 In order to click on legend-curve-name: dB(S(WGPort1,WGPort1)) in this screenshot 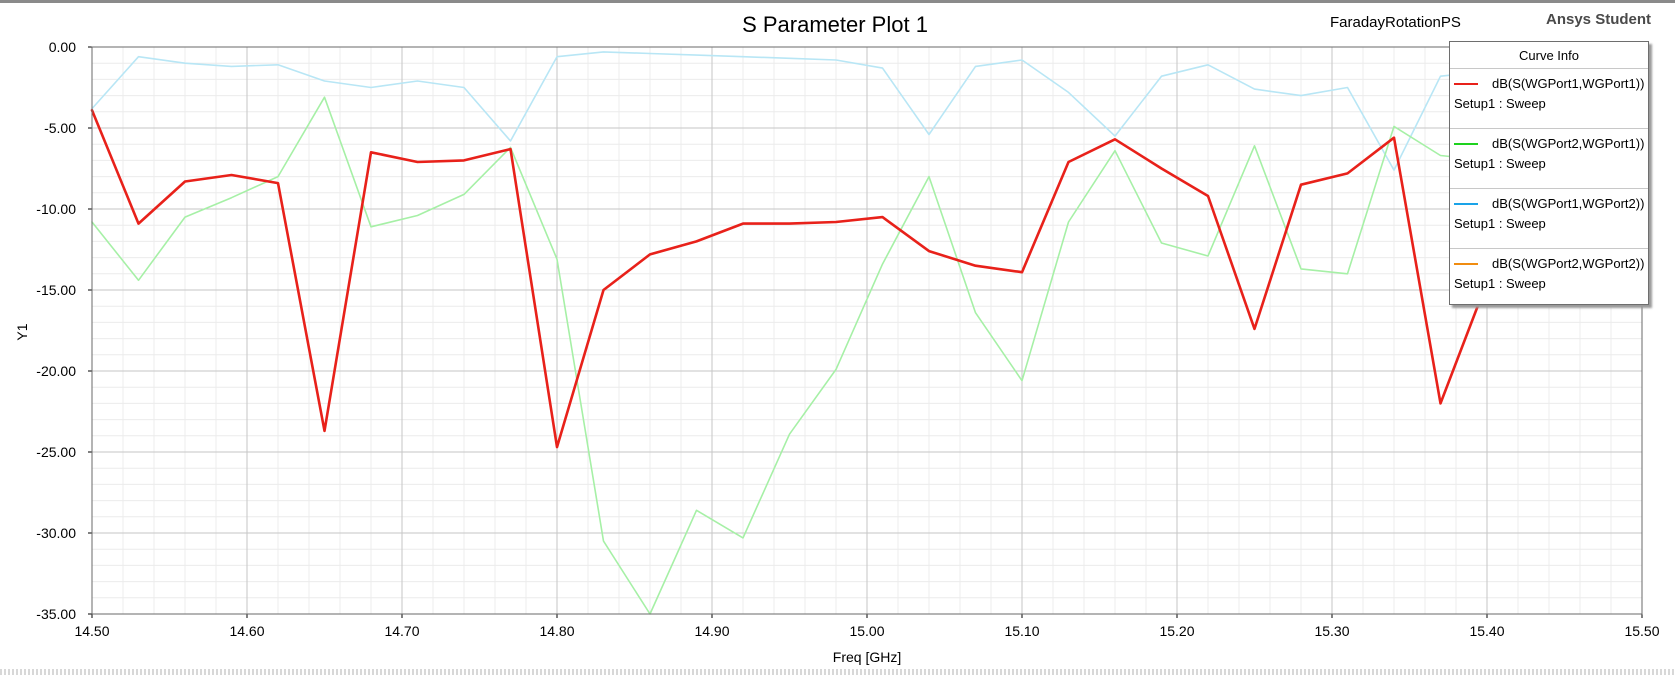, I will do `click(1568, 83)`.